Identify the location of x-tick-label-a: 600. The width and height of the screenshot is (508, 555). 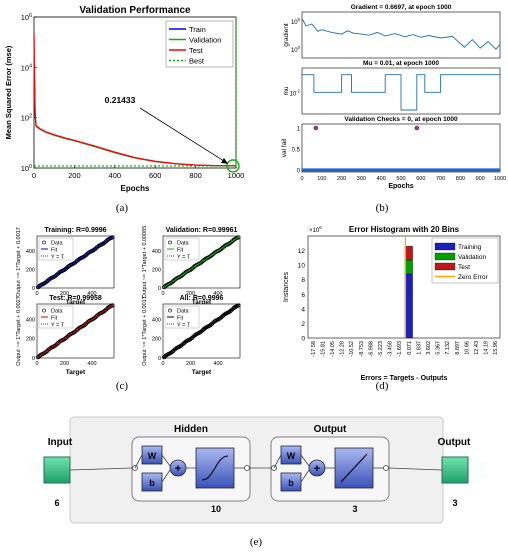
(155, 175).